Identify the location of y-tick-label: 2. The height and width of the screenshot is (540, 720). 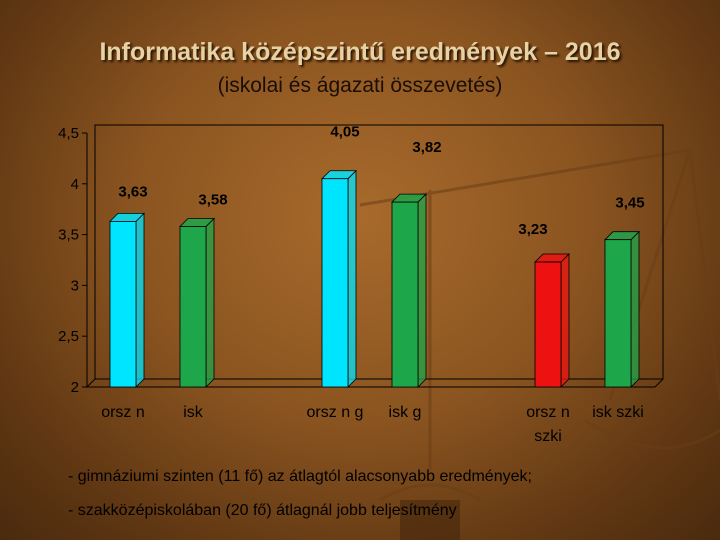
(75, 387).